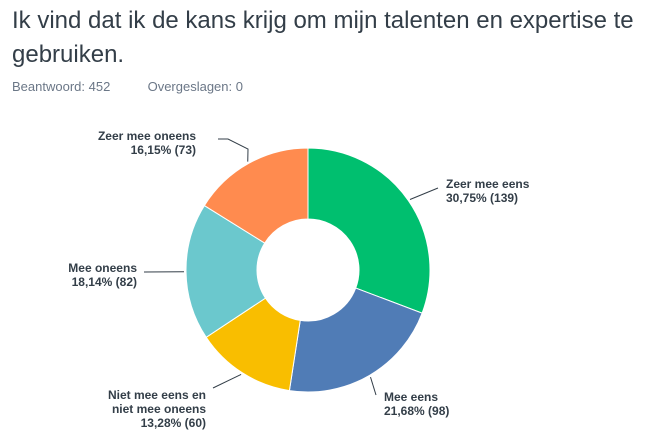 The height and width of the screenshot is (446, 661). Describe the element at coordinates (424, 193) in the screenshot. I see `leader-line-zeer-mee-eens` at that location.